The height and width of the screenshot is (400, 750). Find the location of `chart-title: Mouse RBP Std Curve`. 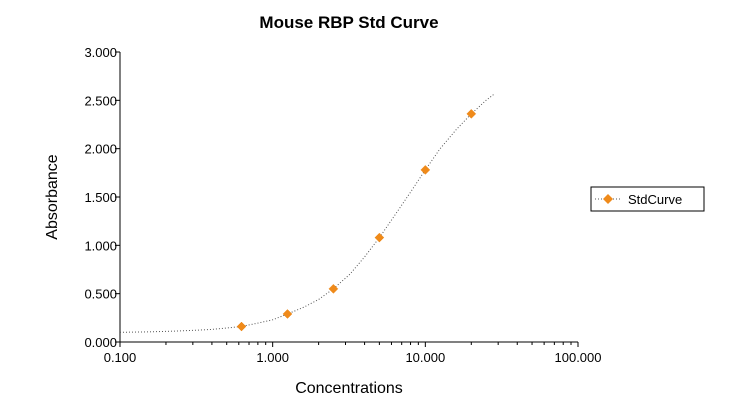

chart-title: Mouse RBP Std Curve is located at coordinates (348, 22).